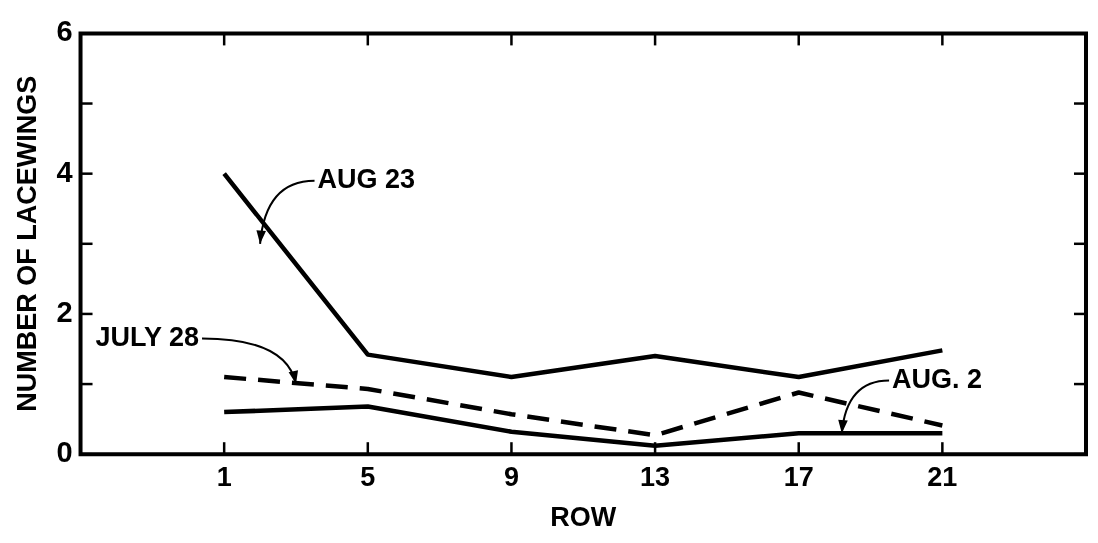 Image resolution: width=1098 pixels, height=543 pixels. Describe the element at coordinates (64, 31) in the screenshot. I see `y-tick-label: 6` at that location.